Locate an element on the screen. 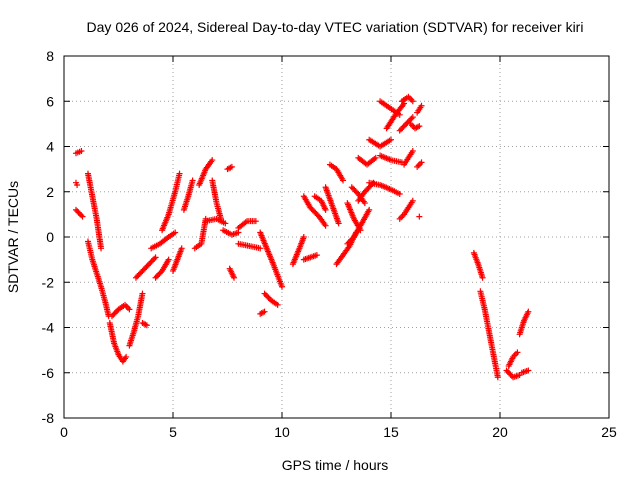 This screenshot has width=640, height=480. x-tick-label: 15 is located at coordinates (391, 432).